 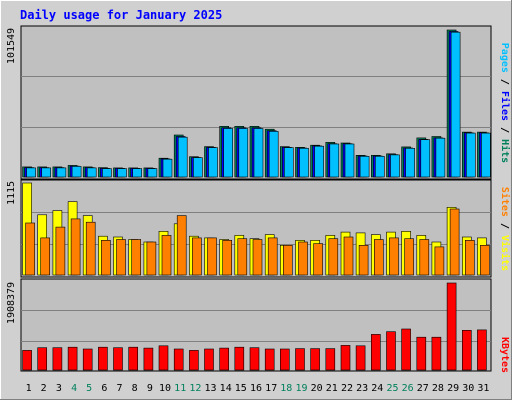 I want to click on day-label: 6, so click(x=104, y=388).